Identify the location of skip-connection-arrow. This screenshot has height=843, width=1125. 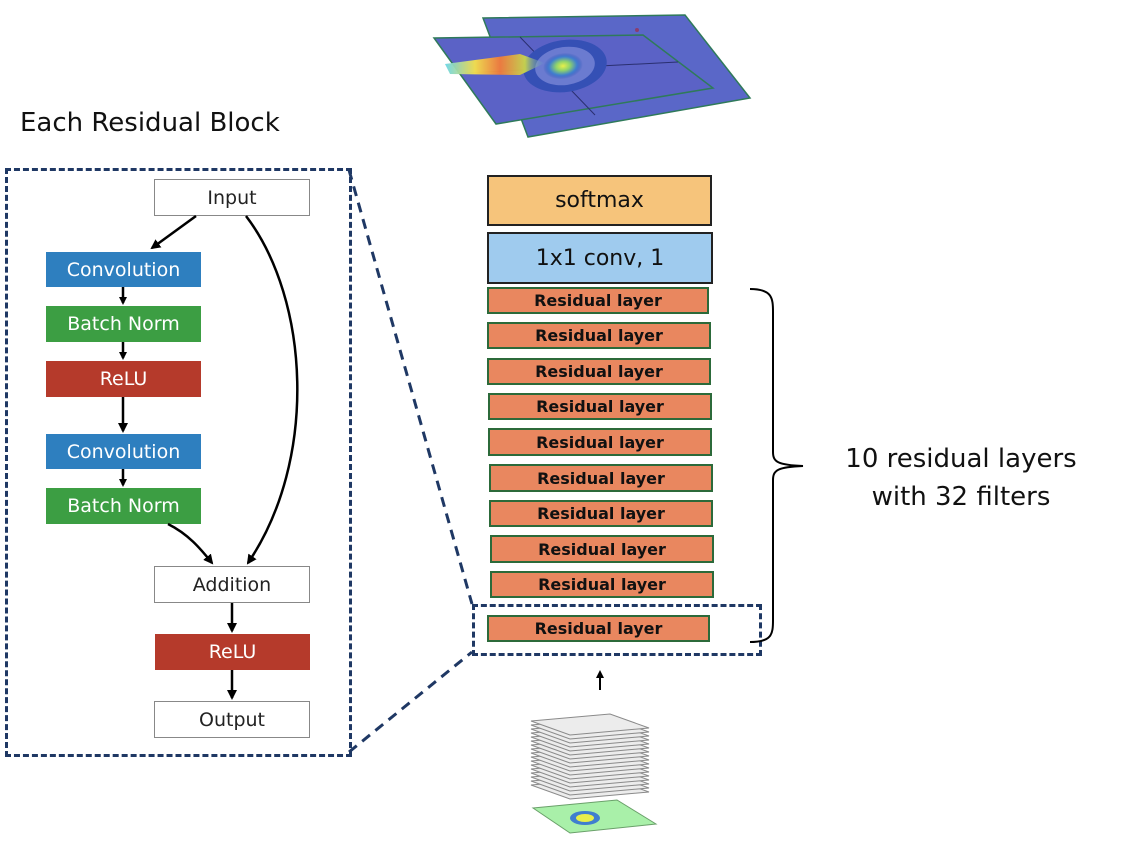
(272, 390).